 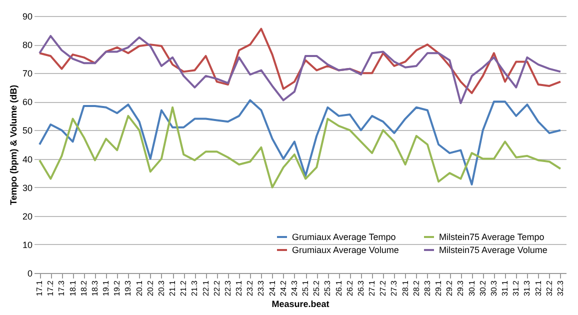 I want to click on x-tick-label: 31.3, so click(x=527, y=288).